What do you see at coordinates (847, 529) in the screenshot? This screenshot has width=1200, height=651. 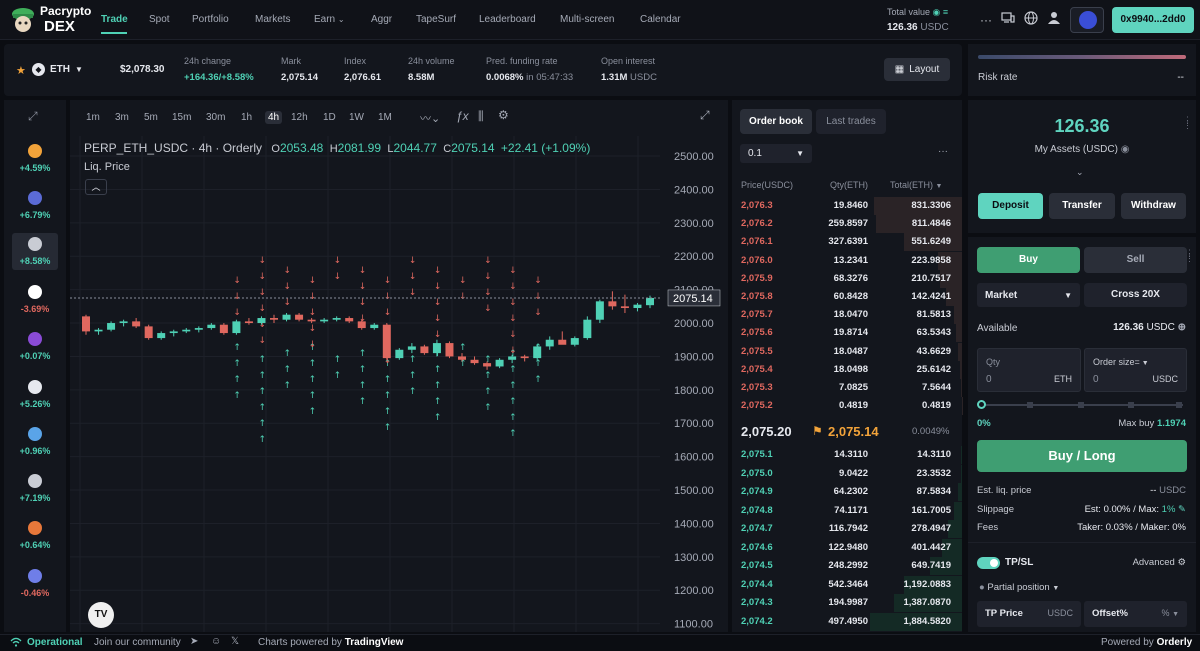 I see `bid-row: 2,074.7 116.7942 278.4947` at bounding box center [847, 529].